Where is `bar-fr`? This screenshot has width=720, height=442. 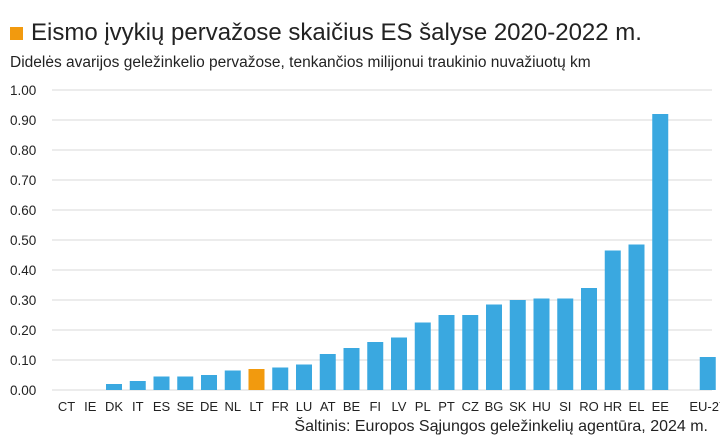 bar-fr is located at coordinates (280, 378).